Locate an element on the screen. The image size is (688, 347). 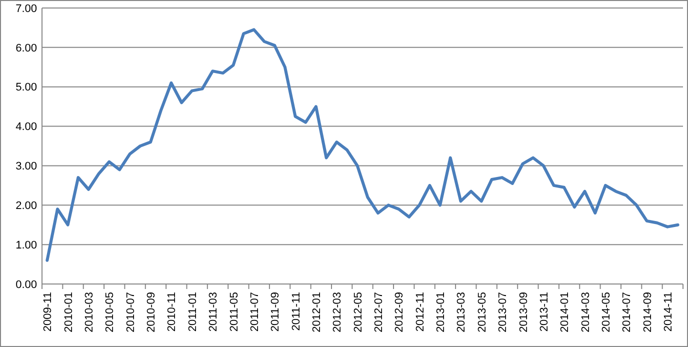
x-tick-label: 2013-09 is located at coordinates (524, 312).